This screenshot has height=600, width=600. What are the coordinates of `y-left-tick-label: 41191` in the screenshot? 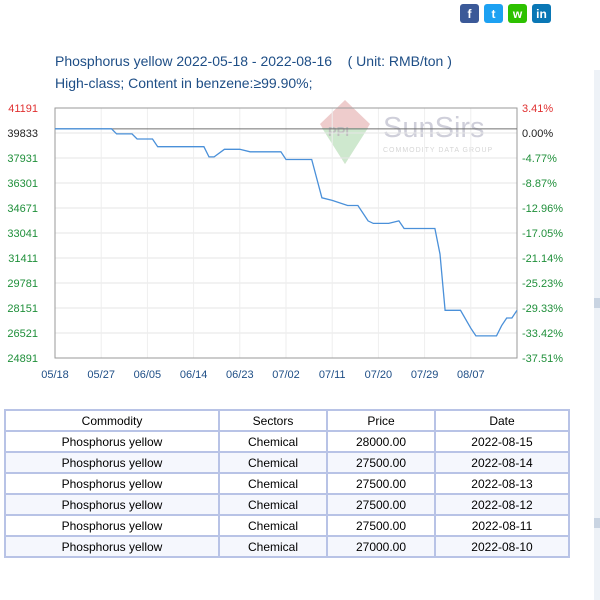 It's located at (23, 109).